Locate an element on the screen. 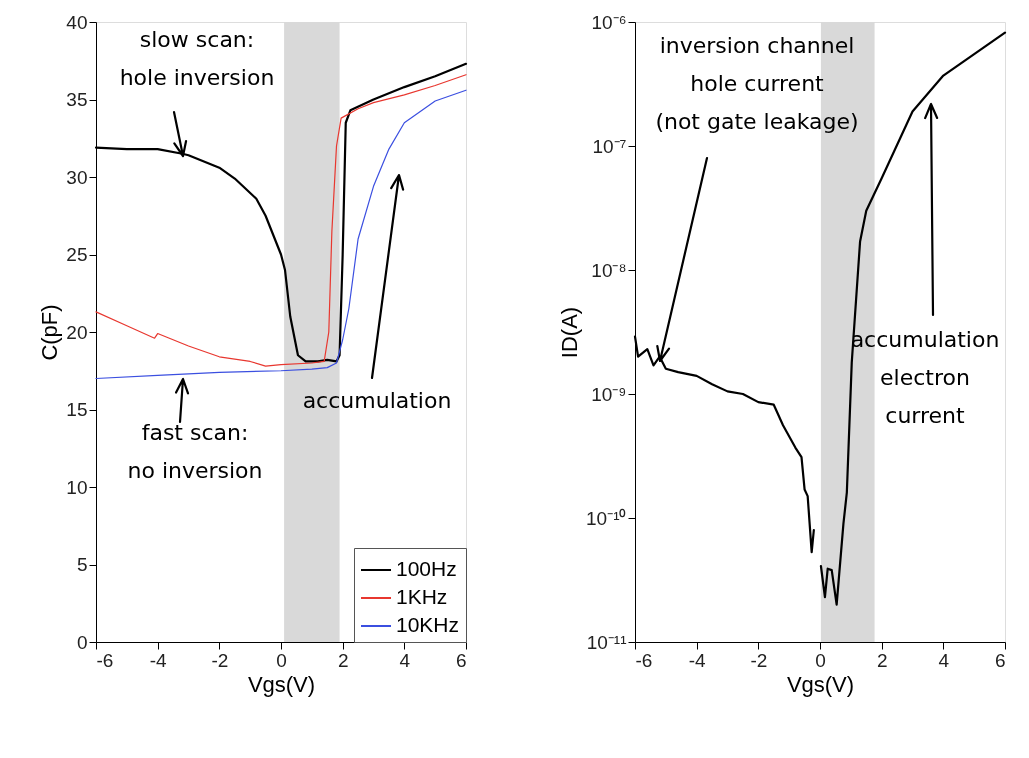 The height and width of the screenshot is (758, 1029). y-tick-label: 25 is located at coordinates (77, 254).